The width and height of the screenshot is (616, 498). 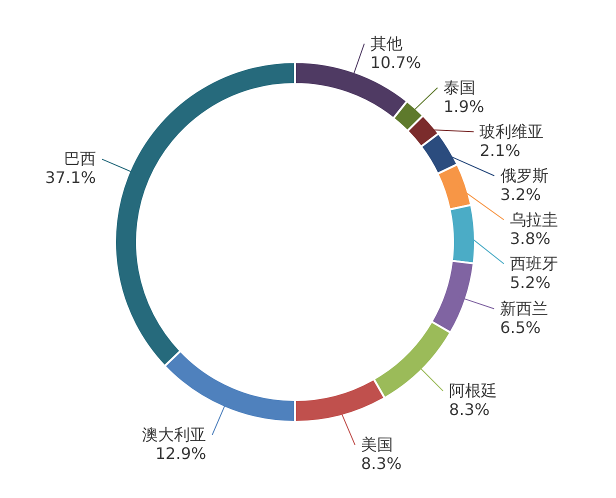 What do you see at coordinates (396, 62) in the screenshot?
I see `data-label: 10.7%` at bounding box center [396, 62].